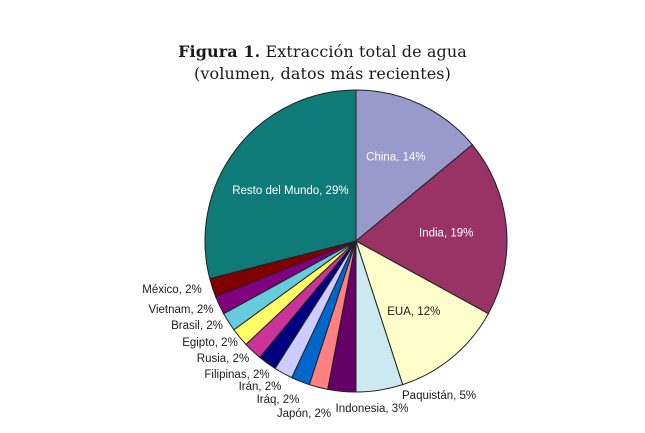  What do you see at coordinates (304, 414) in the screenshot?
I see `slice-label-japon: Japón, 2%` at bounding box center [304, 414].